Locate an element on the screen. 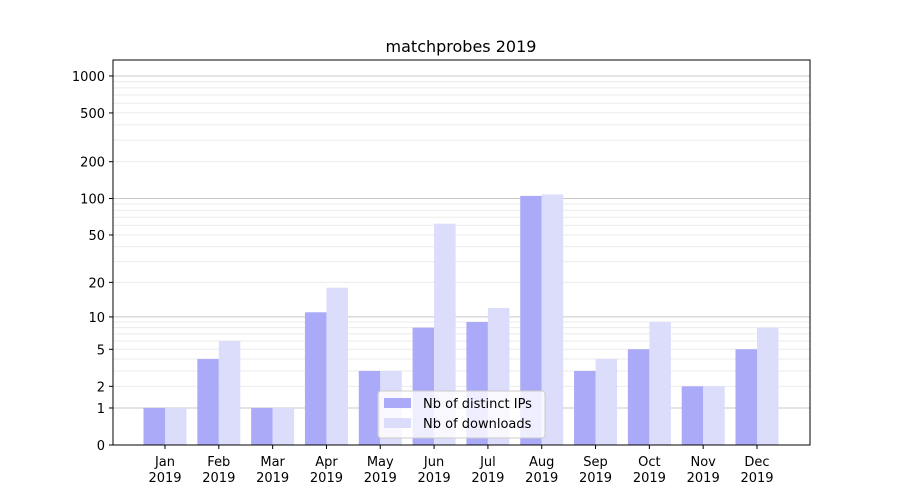 The width and height of the screenshot is (900, 504). x-tick-label: Jan 2019 is located at coordinates (164, 470).